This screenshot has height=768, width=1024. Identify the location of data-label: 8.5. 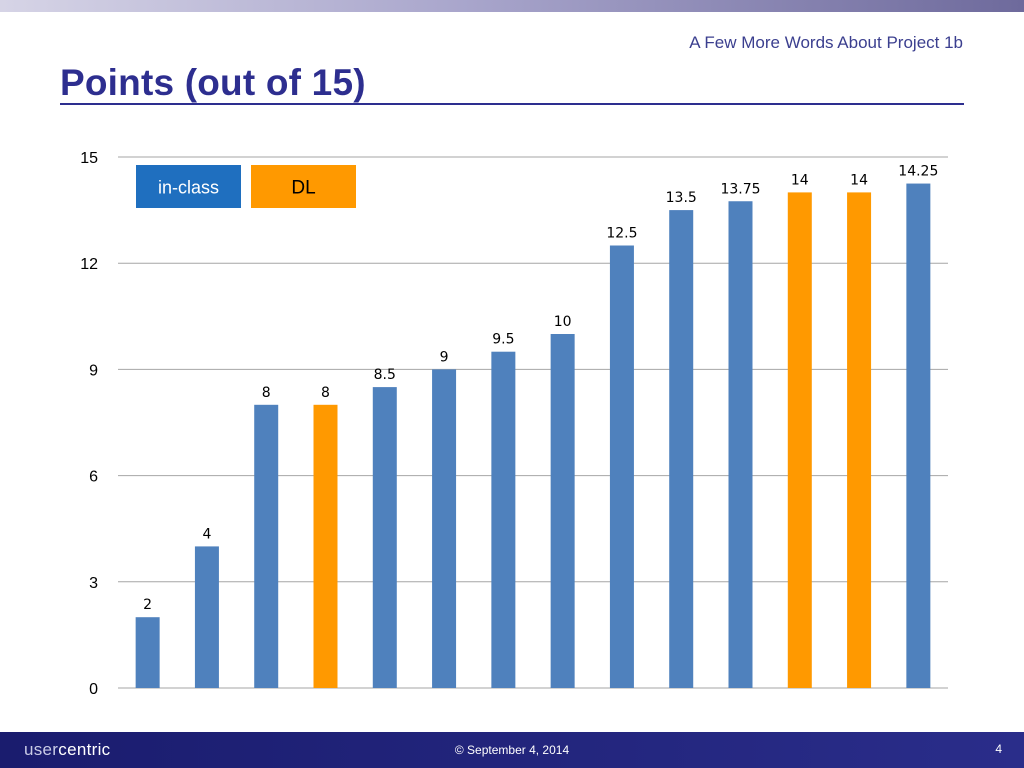
(385, 375).